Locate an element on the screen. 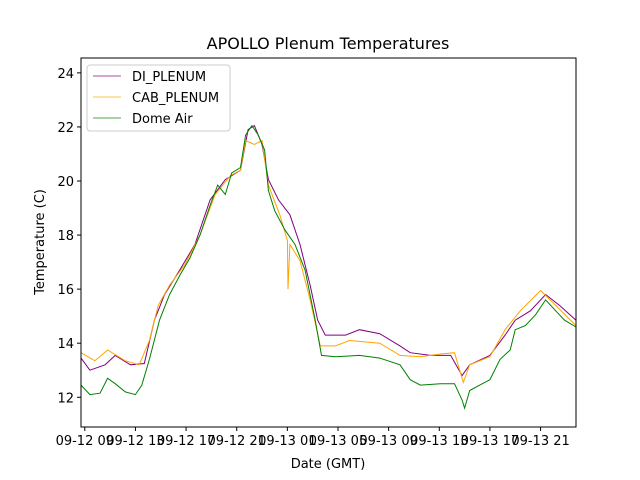  x-tick-label: 09-12 21 is located at coordinates (236, 441).